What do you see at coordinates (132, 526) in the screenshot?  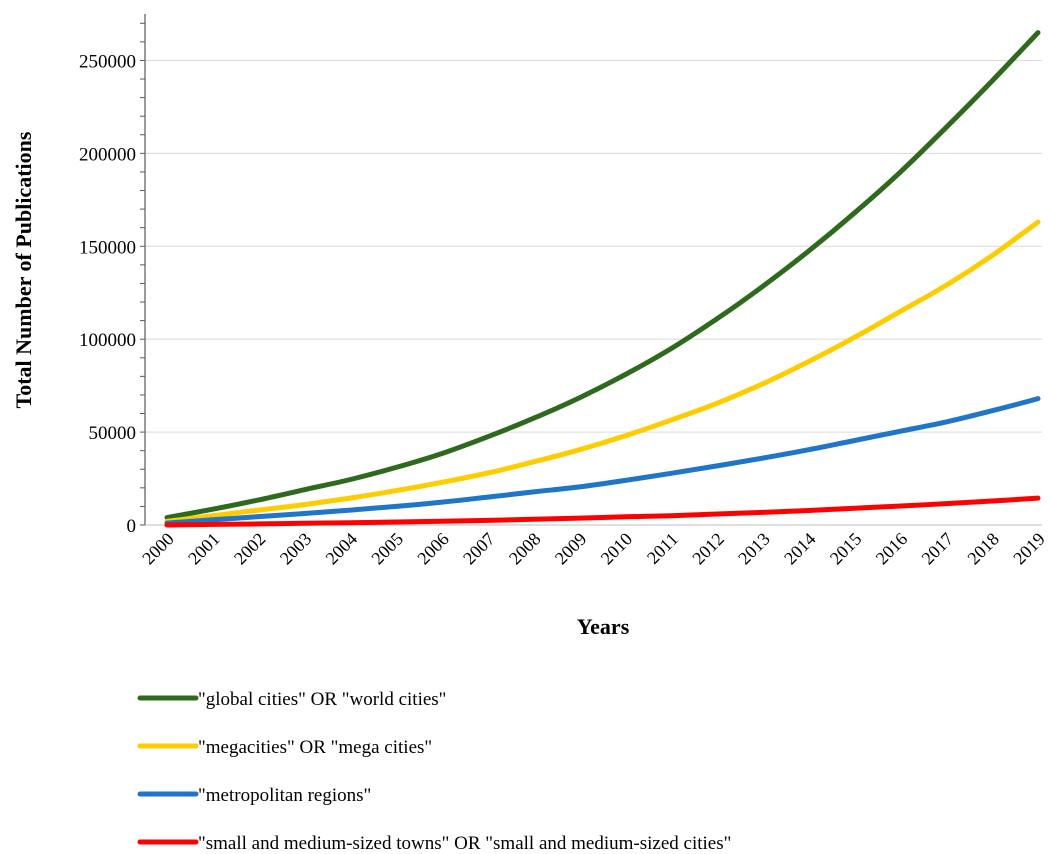 I see `y-tick-label: 0` at bounding box center [132, 526].